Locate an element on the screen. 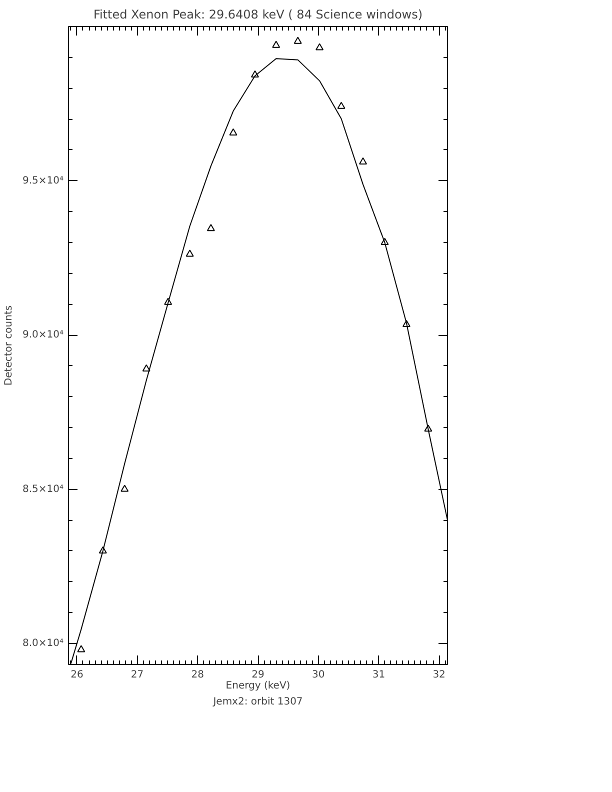 The width and height of the screenshot is (612, 792). y-tick-label: 8.0×10⁴ is located at coordinates (43, 644).